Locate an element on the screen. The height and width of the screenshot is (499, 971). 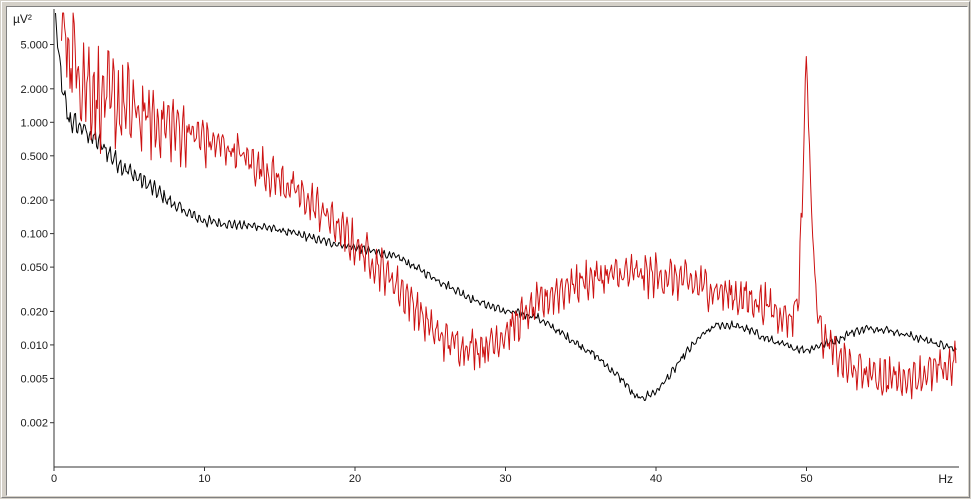
x-tick-label: 10 is located at coordinates (204, 479).